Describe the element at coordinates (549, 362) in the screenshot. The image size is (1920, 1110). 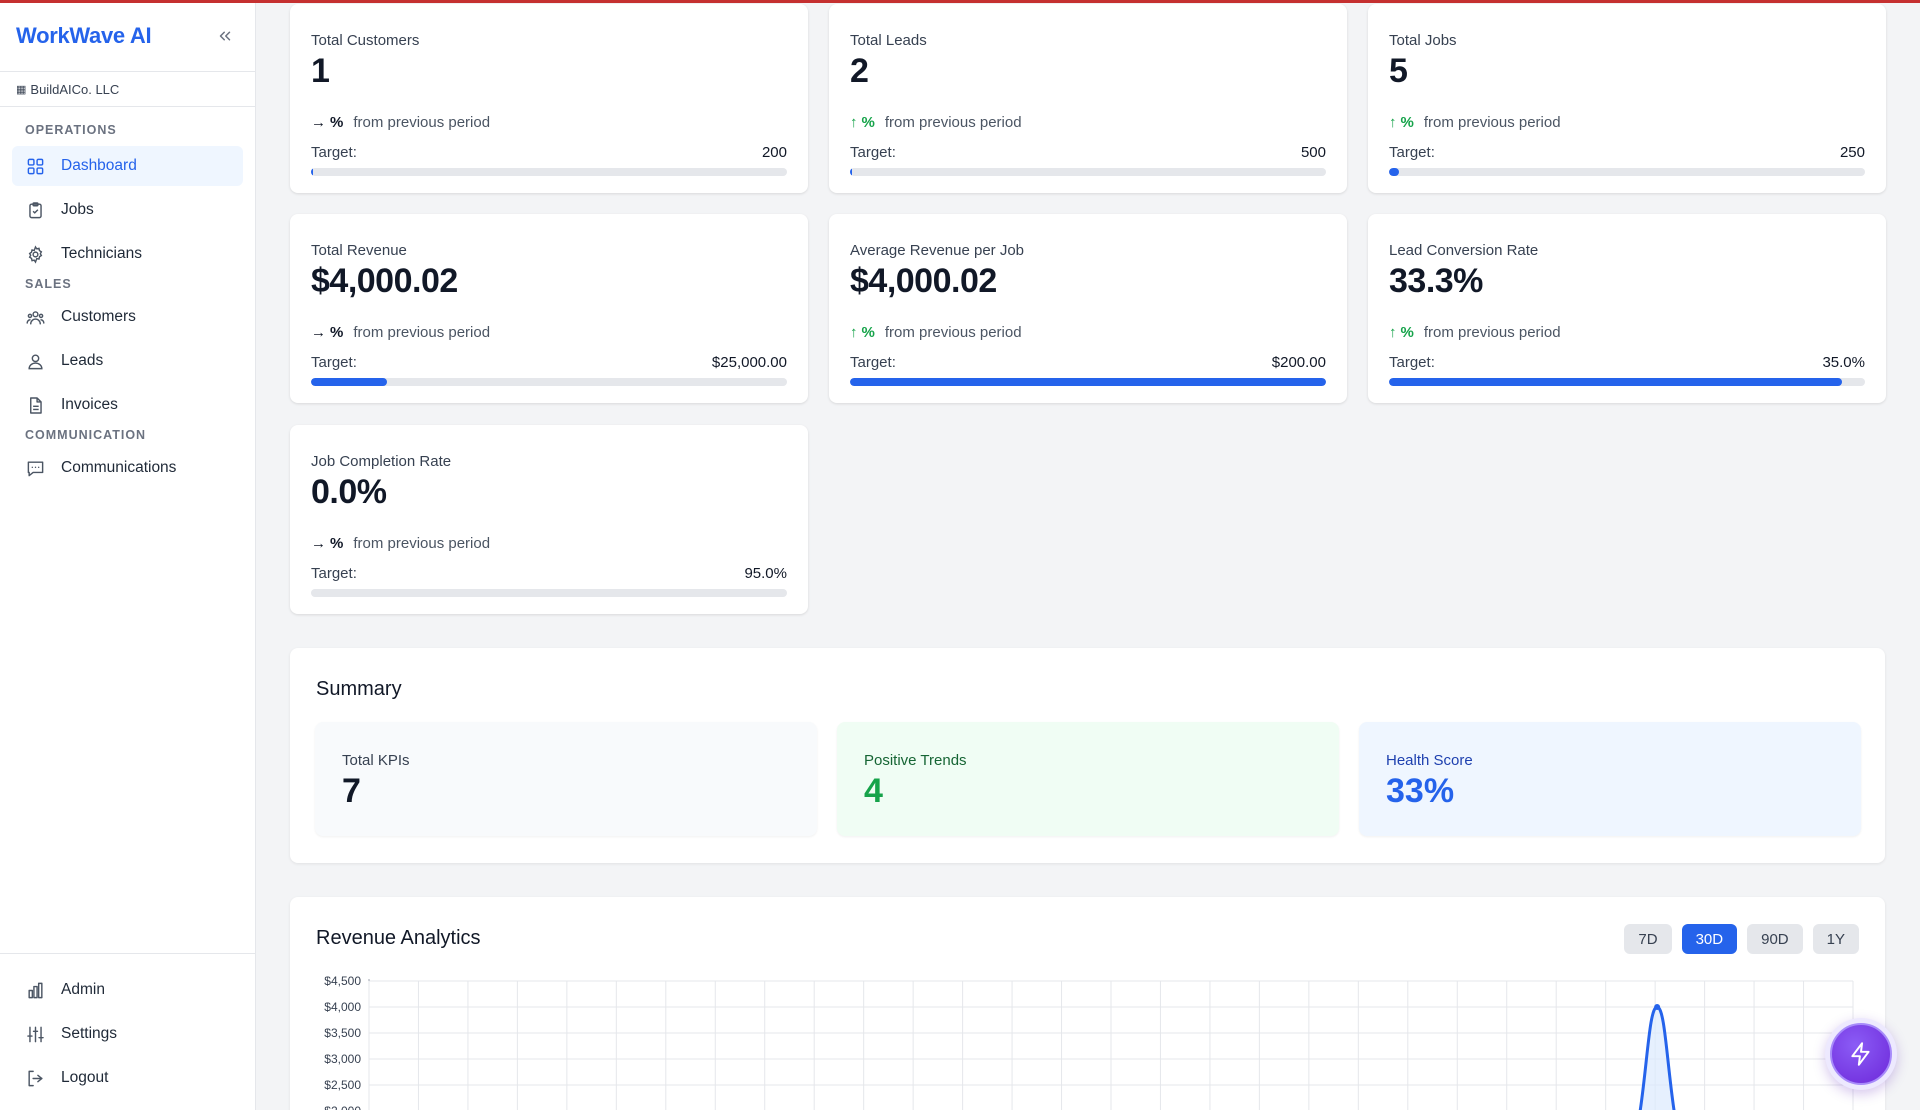
I see `kpi-target-row: Target: $25,000.00` at that location.